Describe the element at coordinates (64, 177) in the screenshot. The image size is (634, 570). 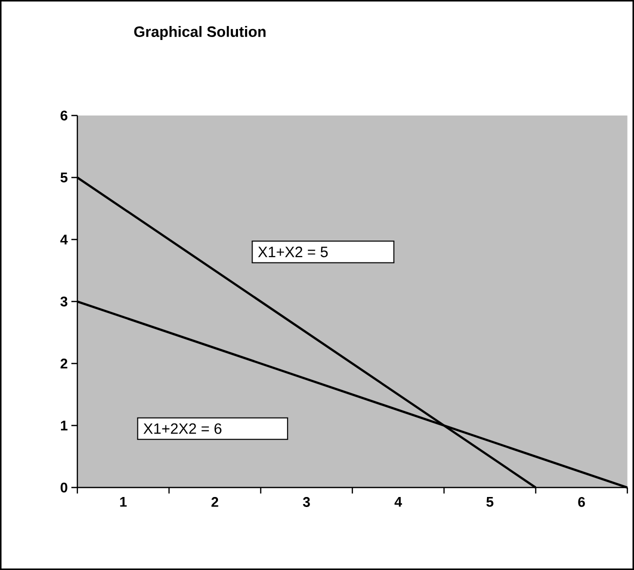
I see `y-tick-label: 5` at that location.